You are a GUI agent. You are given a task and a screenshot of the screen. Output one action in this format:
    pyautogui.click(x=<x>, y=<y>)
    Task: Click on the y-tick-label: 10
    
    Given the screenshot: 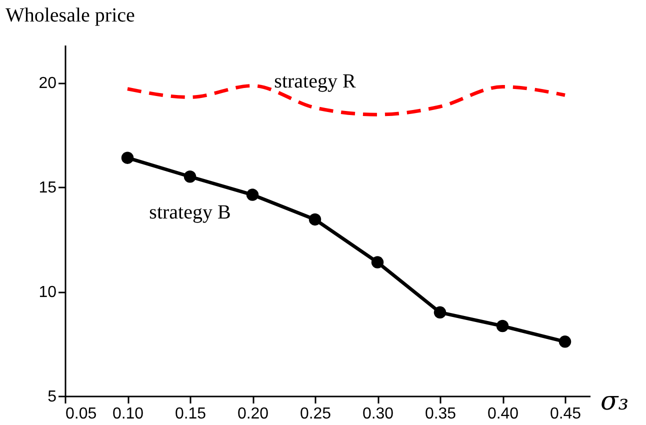 What is the action you would take?
    pyautogui.click(x=47, y=293)
    